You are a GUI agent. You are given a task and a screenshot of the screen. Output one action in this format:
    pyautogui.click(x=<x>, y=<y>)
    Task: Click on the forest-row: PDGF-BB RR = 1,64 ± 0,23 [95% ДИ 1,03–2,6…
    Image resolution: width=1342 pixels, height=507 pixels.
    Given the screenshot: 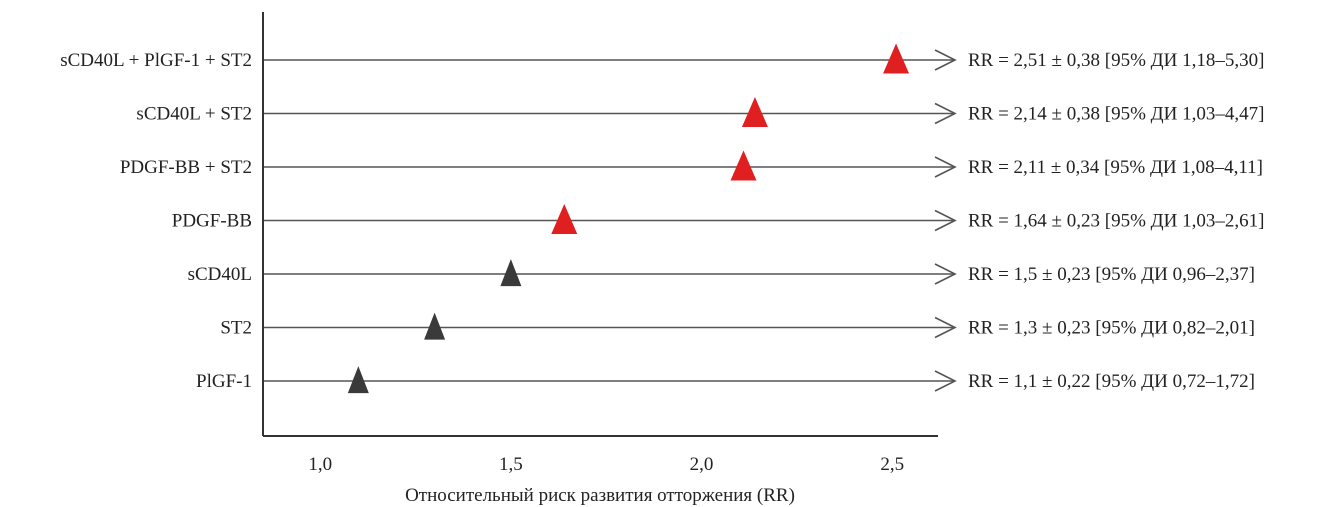 What is the action you would take?
    pyautogui.click(x=718, y=219)
    